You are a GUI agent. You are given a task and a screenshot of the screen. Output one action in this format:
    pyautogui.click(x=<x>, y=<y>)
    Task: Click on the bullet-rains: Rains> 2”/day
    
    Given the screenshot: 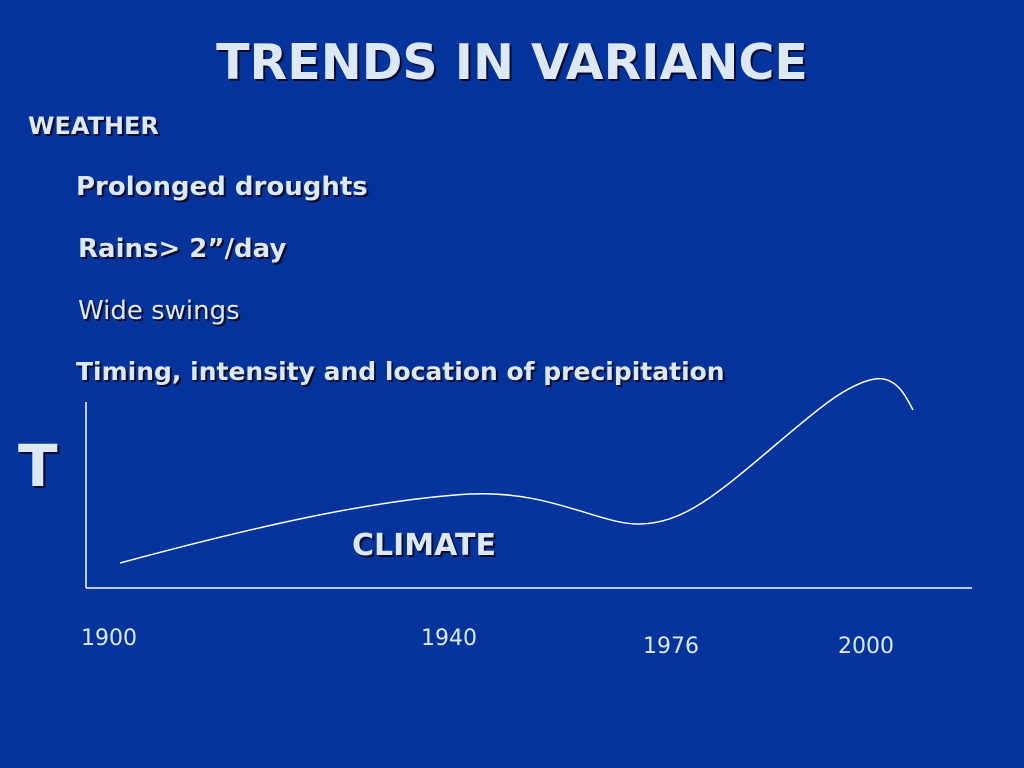 What is the action you would take?
    pyautogui.click(x=182, y=249)
    